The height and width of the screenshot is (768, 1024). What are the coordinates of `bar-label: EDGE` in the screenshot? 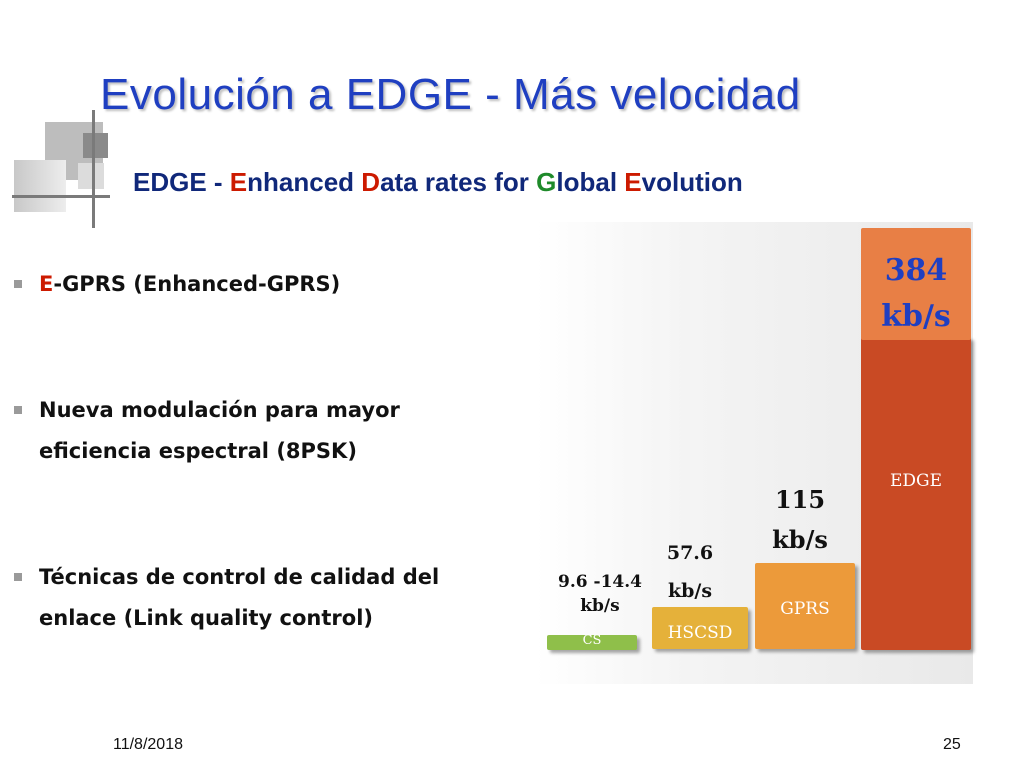 It's located at (916, 481).